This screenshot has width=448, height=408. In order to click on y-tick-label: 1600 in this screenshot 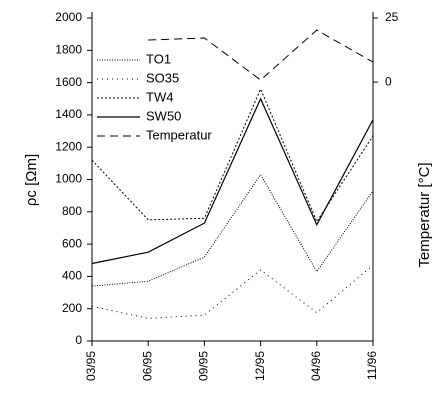, I will do `click(68, 82)`.